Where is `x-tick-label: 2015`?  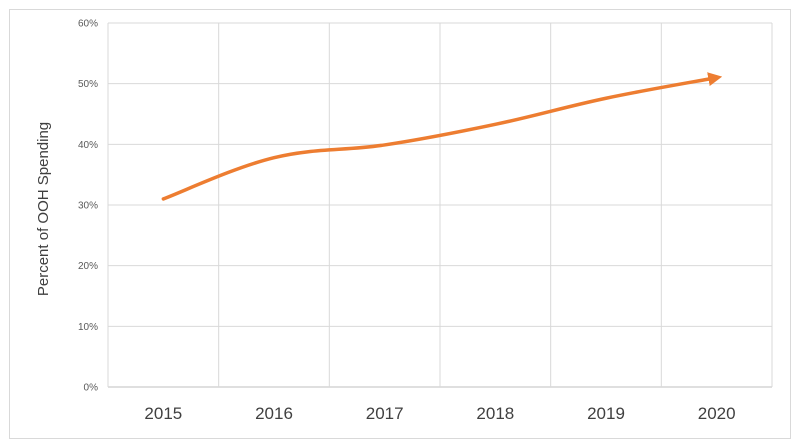 x-tick-label: 2015 is located at coordinates (163, 413).